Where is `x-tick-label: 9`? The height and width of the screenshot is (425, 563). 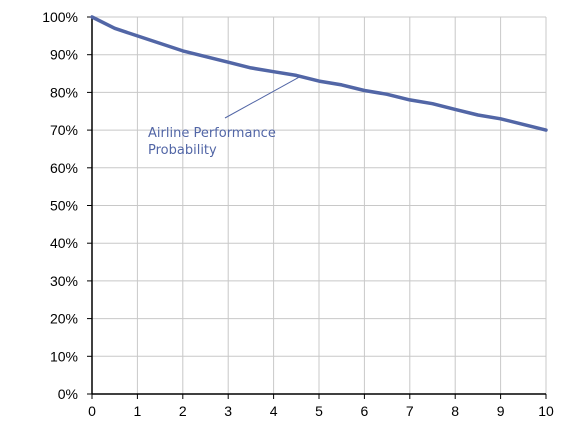
x-tick-label: 9 is located at coordinates (501, 411).